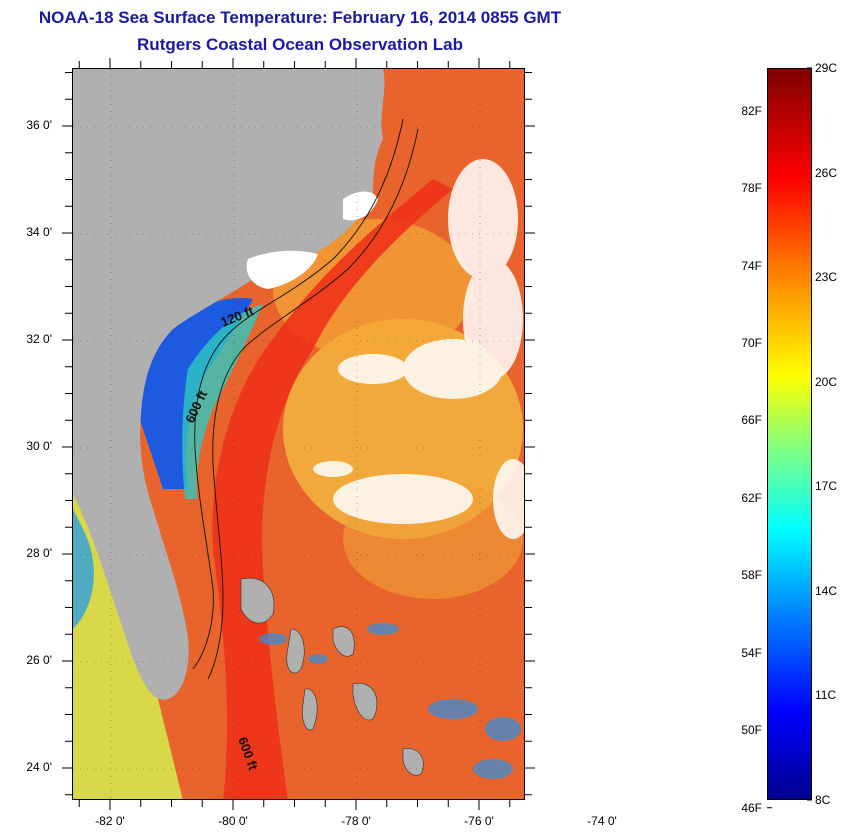 The width and height of the screenshot is (841, 832). I want to click on lat-label: 24 0', so click(39, 767).